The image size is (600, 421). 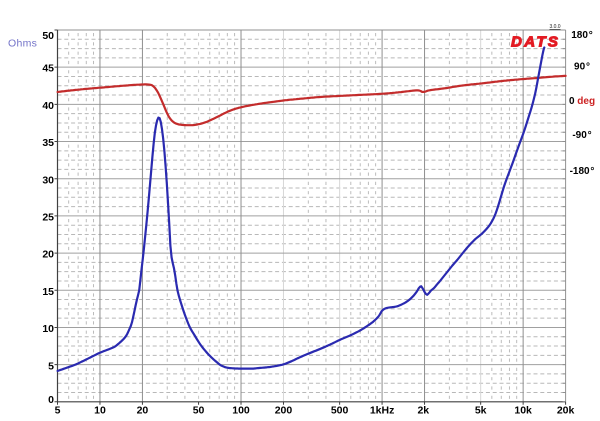 What do you see at coordinates (22, 44) in the screenshot?
I see `svg-text: Ohms` at bounding box center [22, 44].